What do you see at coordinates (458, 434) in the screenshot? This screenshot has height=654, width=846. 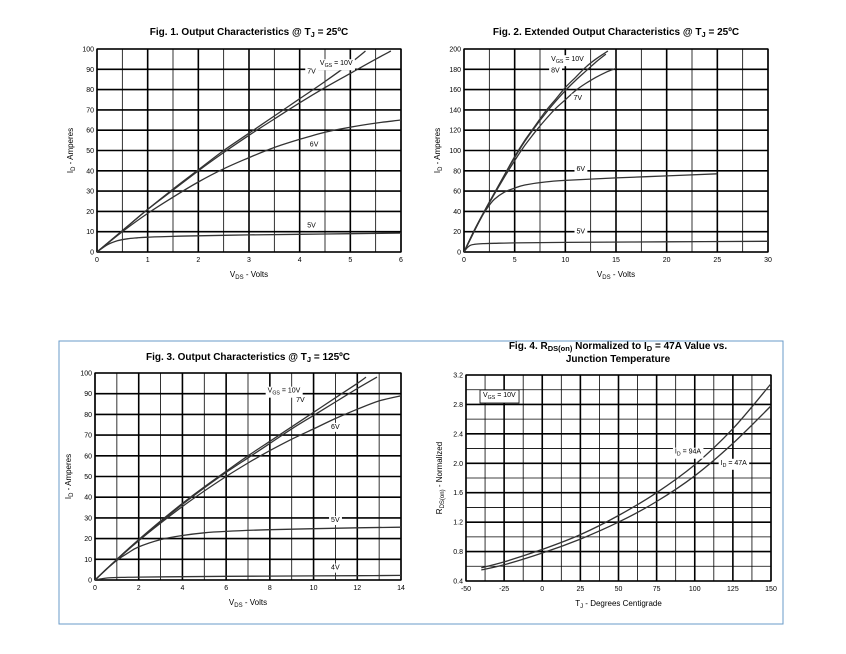 I see `y-tick-label: 2.4` at bounding box center [458, 434].